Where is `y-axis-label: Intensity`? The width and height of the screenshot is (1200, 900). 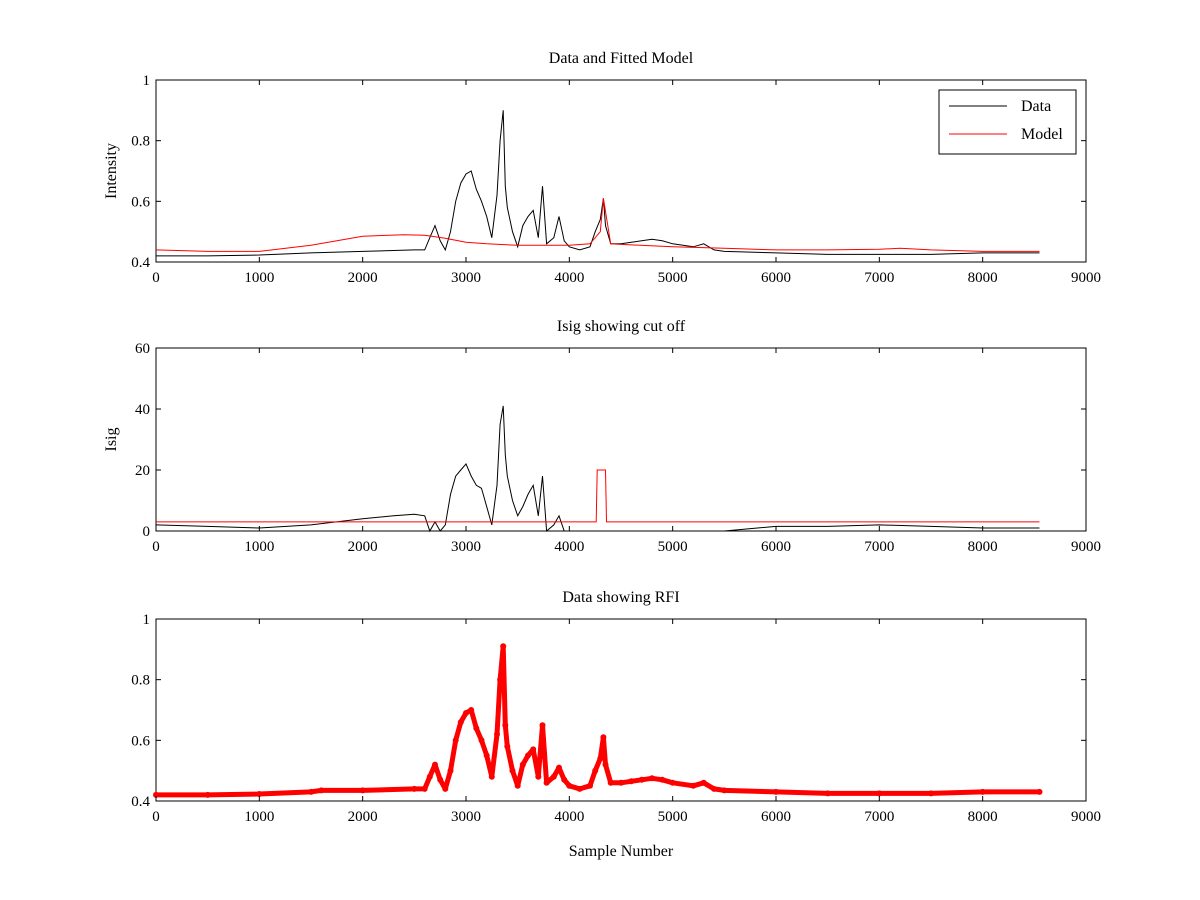
y-axis-label: Intensity is located at coordinates (111, 171).